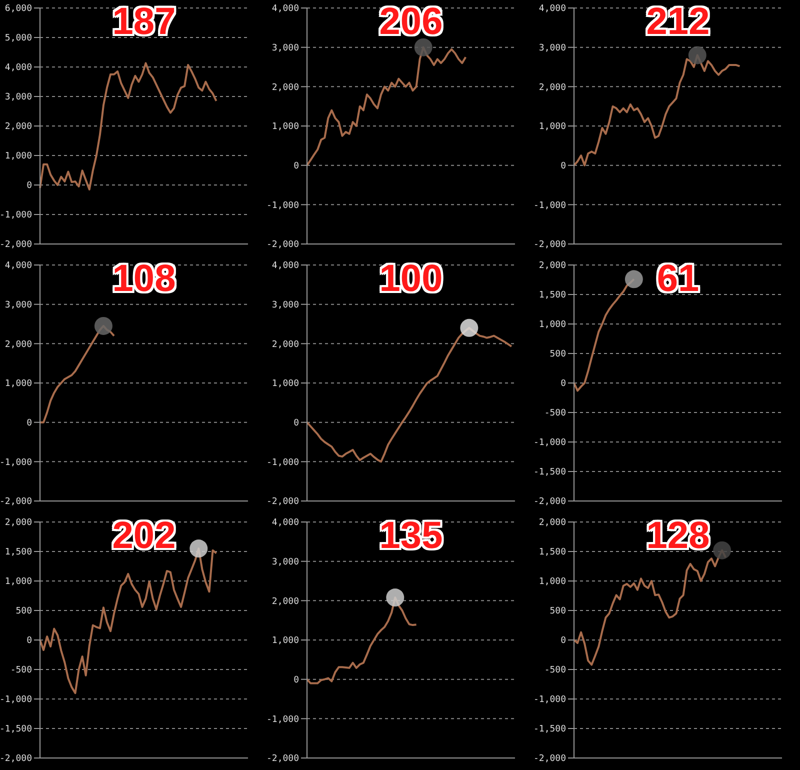  What do you see at coordinates (411, 279) in the screenshot?
I see `chart-title: 100` at bounding box center [411, 279].